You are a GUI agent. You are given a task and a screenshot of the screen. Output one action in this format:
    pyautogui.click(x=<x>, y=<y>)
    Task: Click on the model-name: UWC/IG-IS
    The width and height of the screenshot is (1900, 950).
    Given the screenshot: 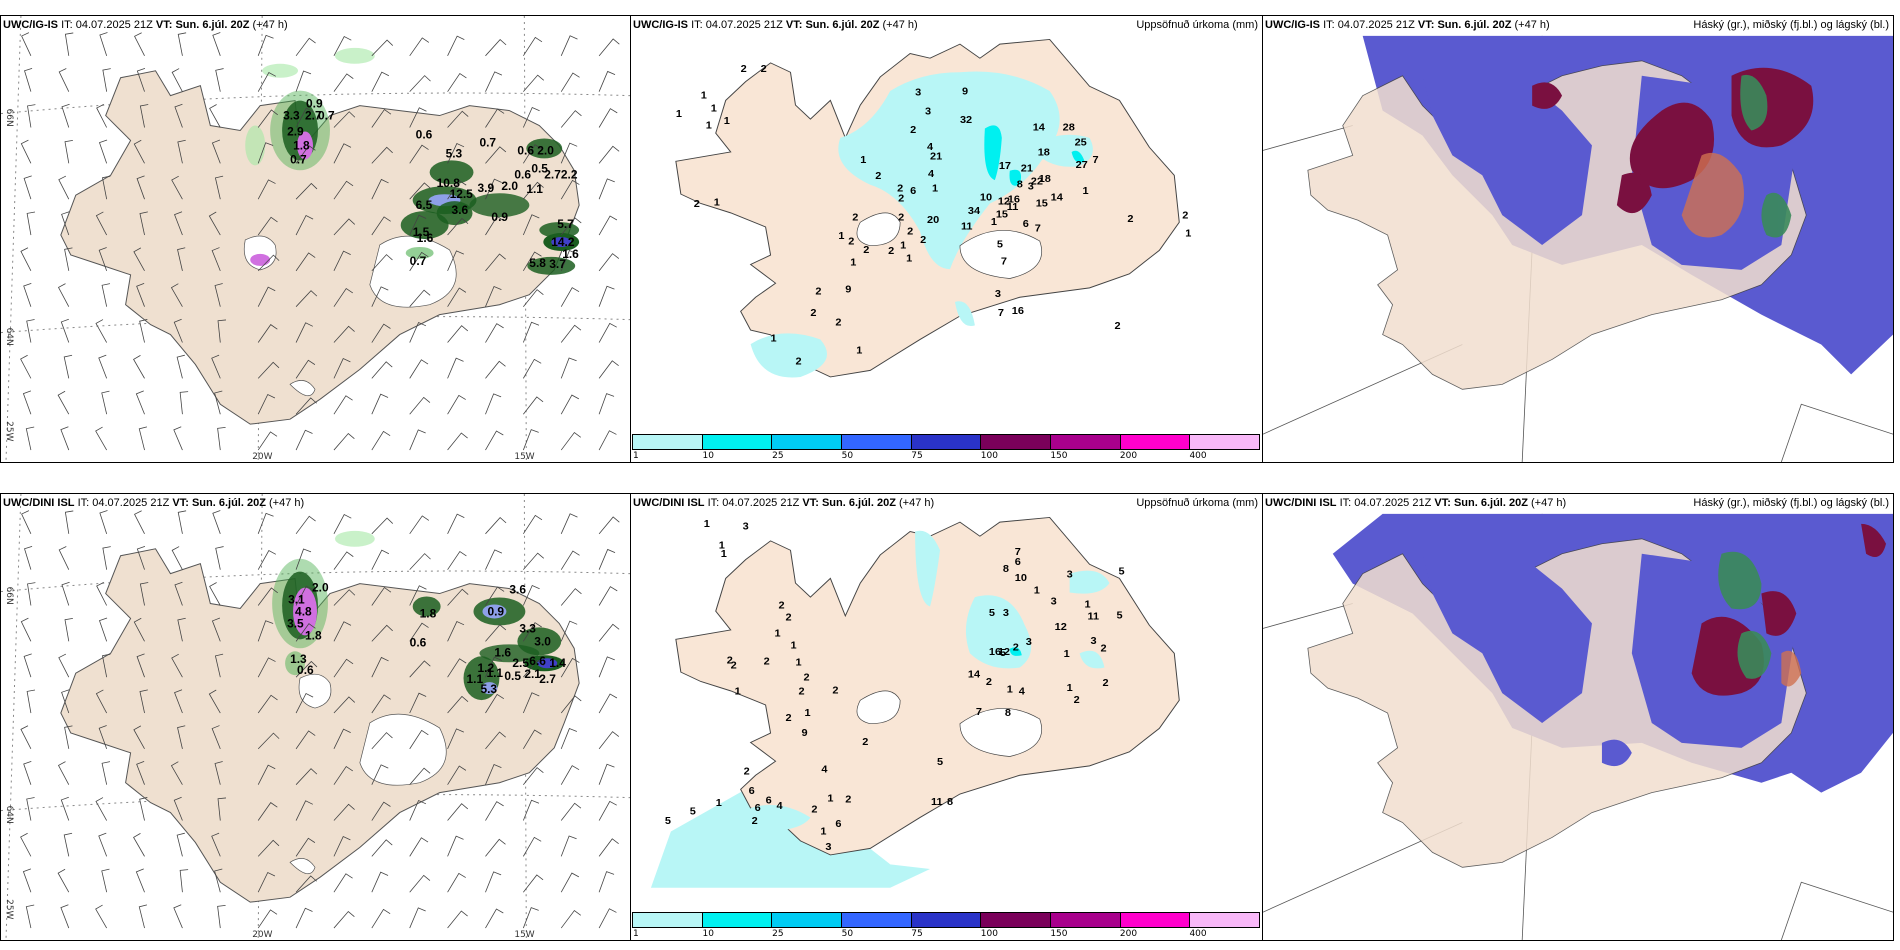 What is the action you would take?
    pyautogui.click(x=660, y=25)
    